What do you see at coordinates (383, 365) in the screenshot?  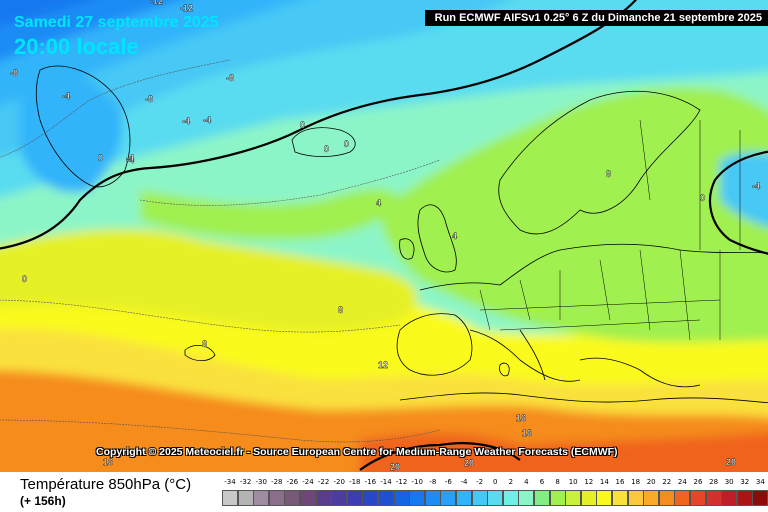 I see `contour-label: 12` at bounding box center [383, 365].